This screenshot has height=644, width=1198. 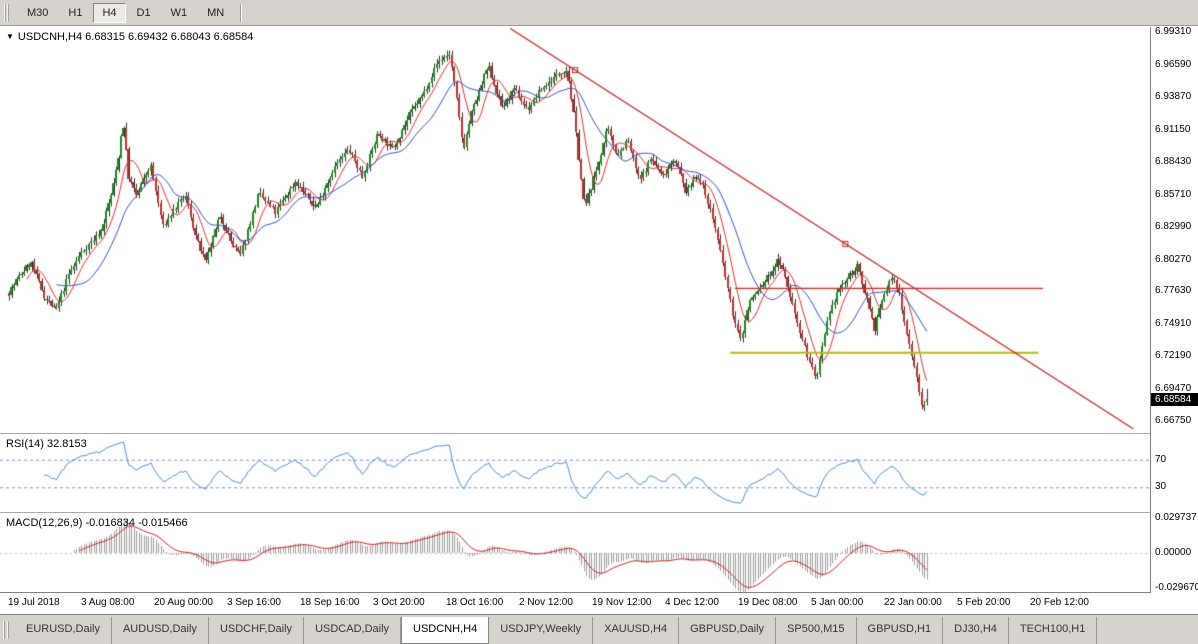 I want to click on price-axis-label: 6.77630, so click(x=1173, y=291).